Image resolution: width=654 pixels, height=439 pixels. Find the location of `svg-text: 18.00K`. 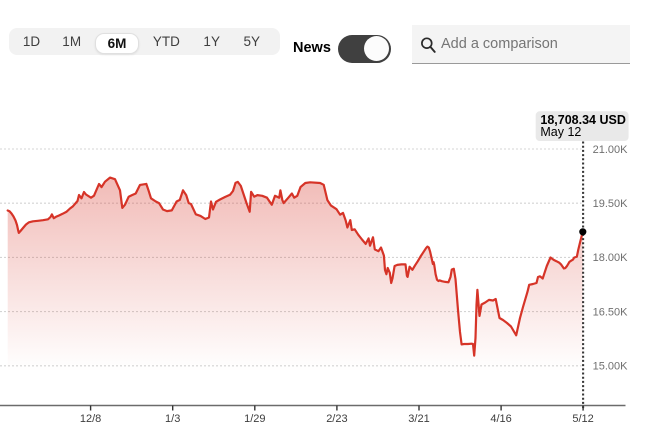

svg-text: 18.00K is located at coordinates (611, 258).